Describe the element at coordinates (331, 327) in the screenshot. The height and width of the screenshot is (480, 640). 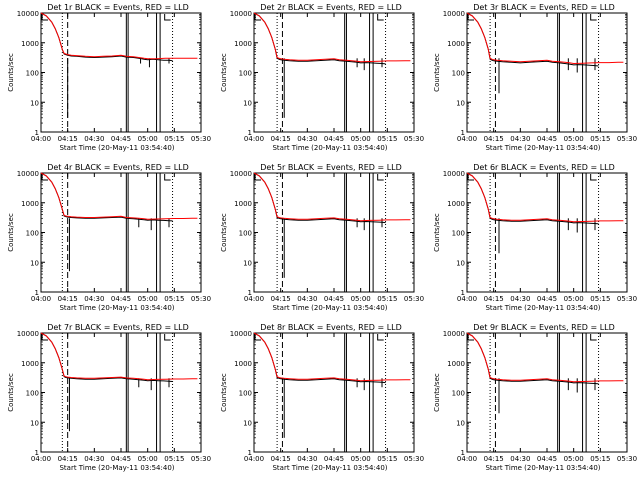
I see `panel-title: Det 8r BLACK = Events, RED = LLD` at that location.